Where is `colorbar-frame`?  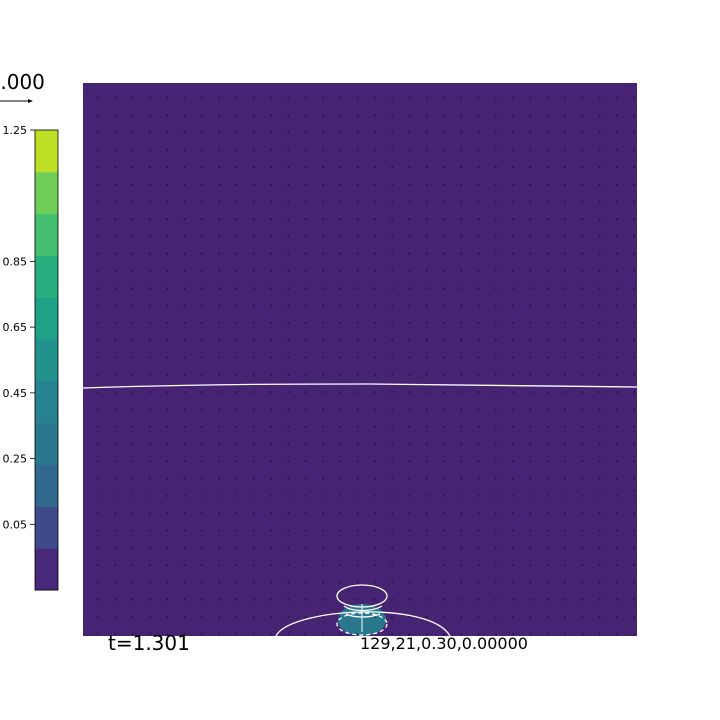 colorbar-frame is located at coordinates (46, 360).